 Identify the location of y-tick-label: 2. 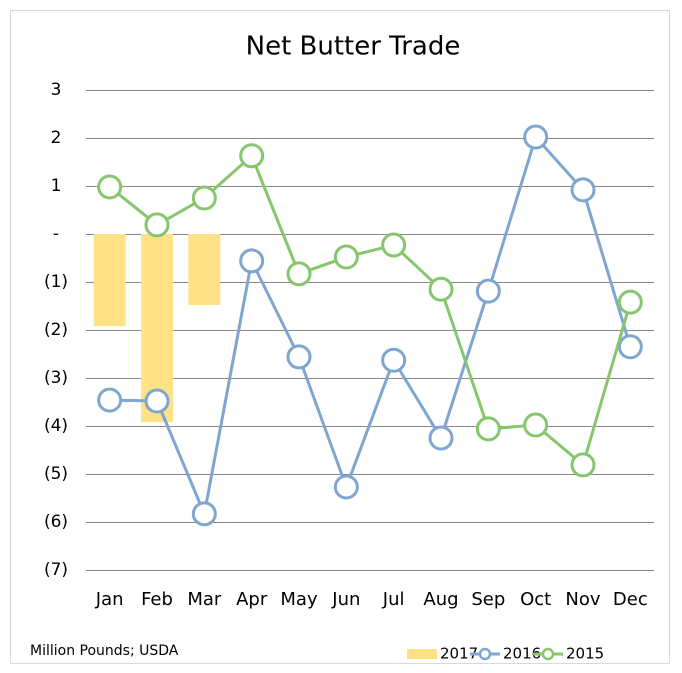
(56, 138).